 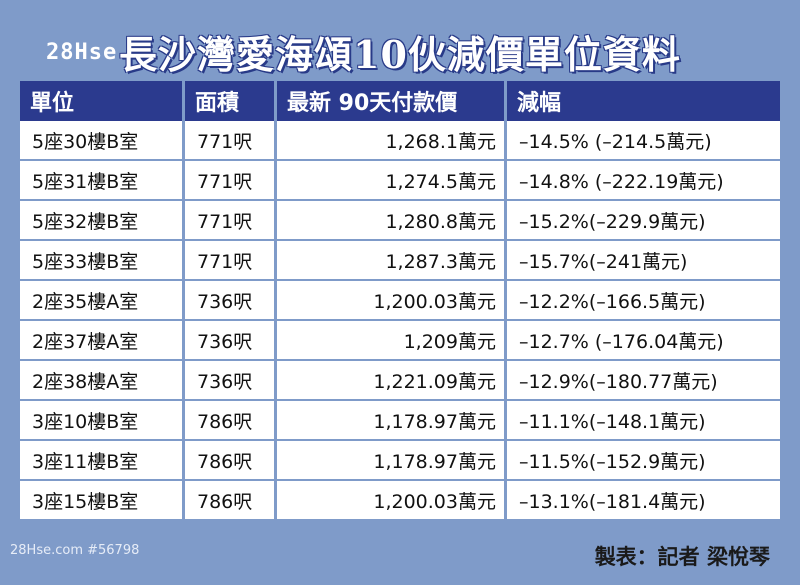 What do you see at coordinates (392, 381) in the screenshot?
I see `cell-price: 1,221.09萬元` at bounding box center [392, 381].